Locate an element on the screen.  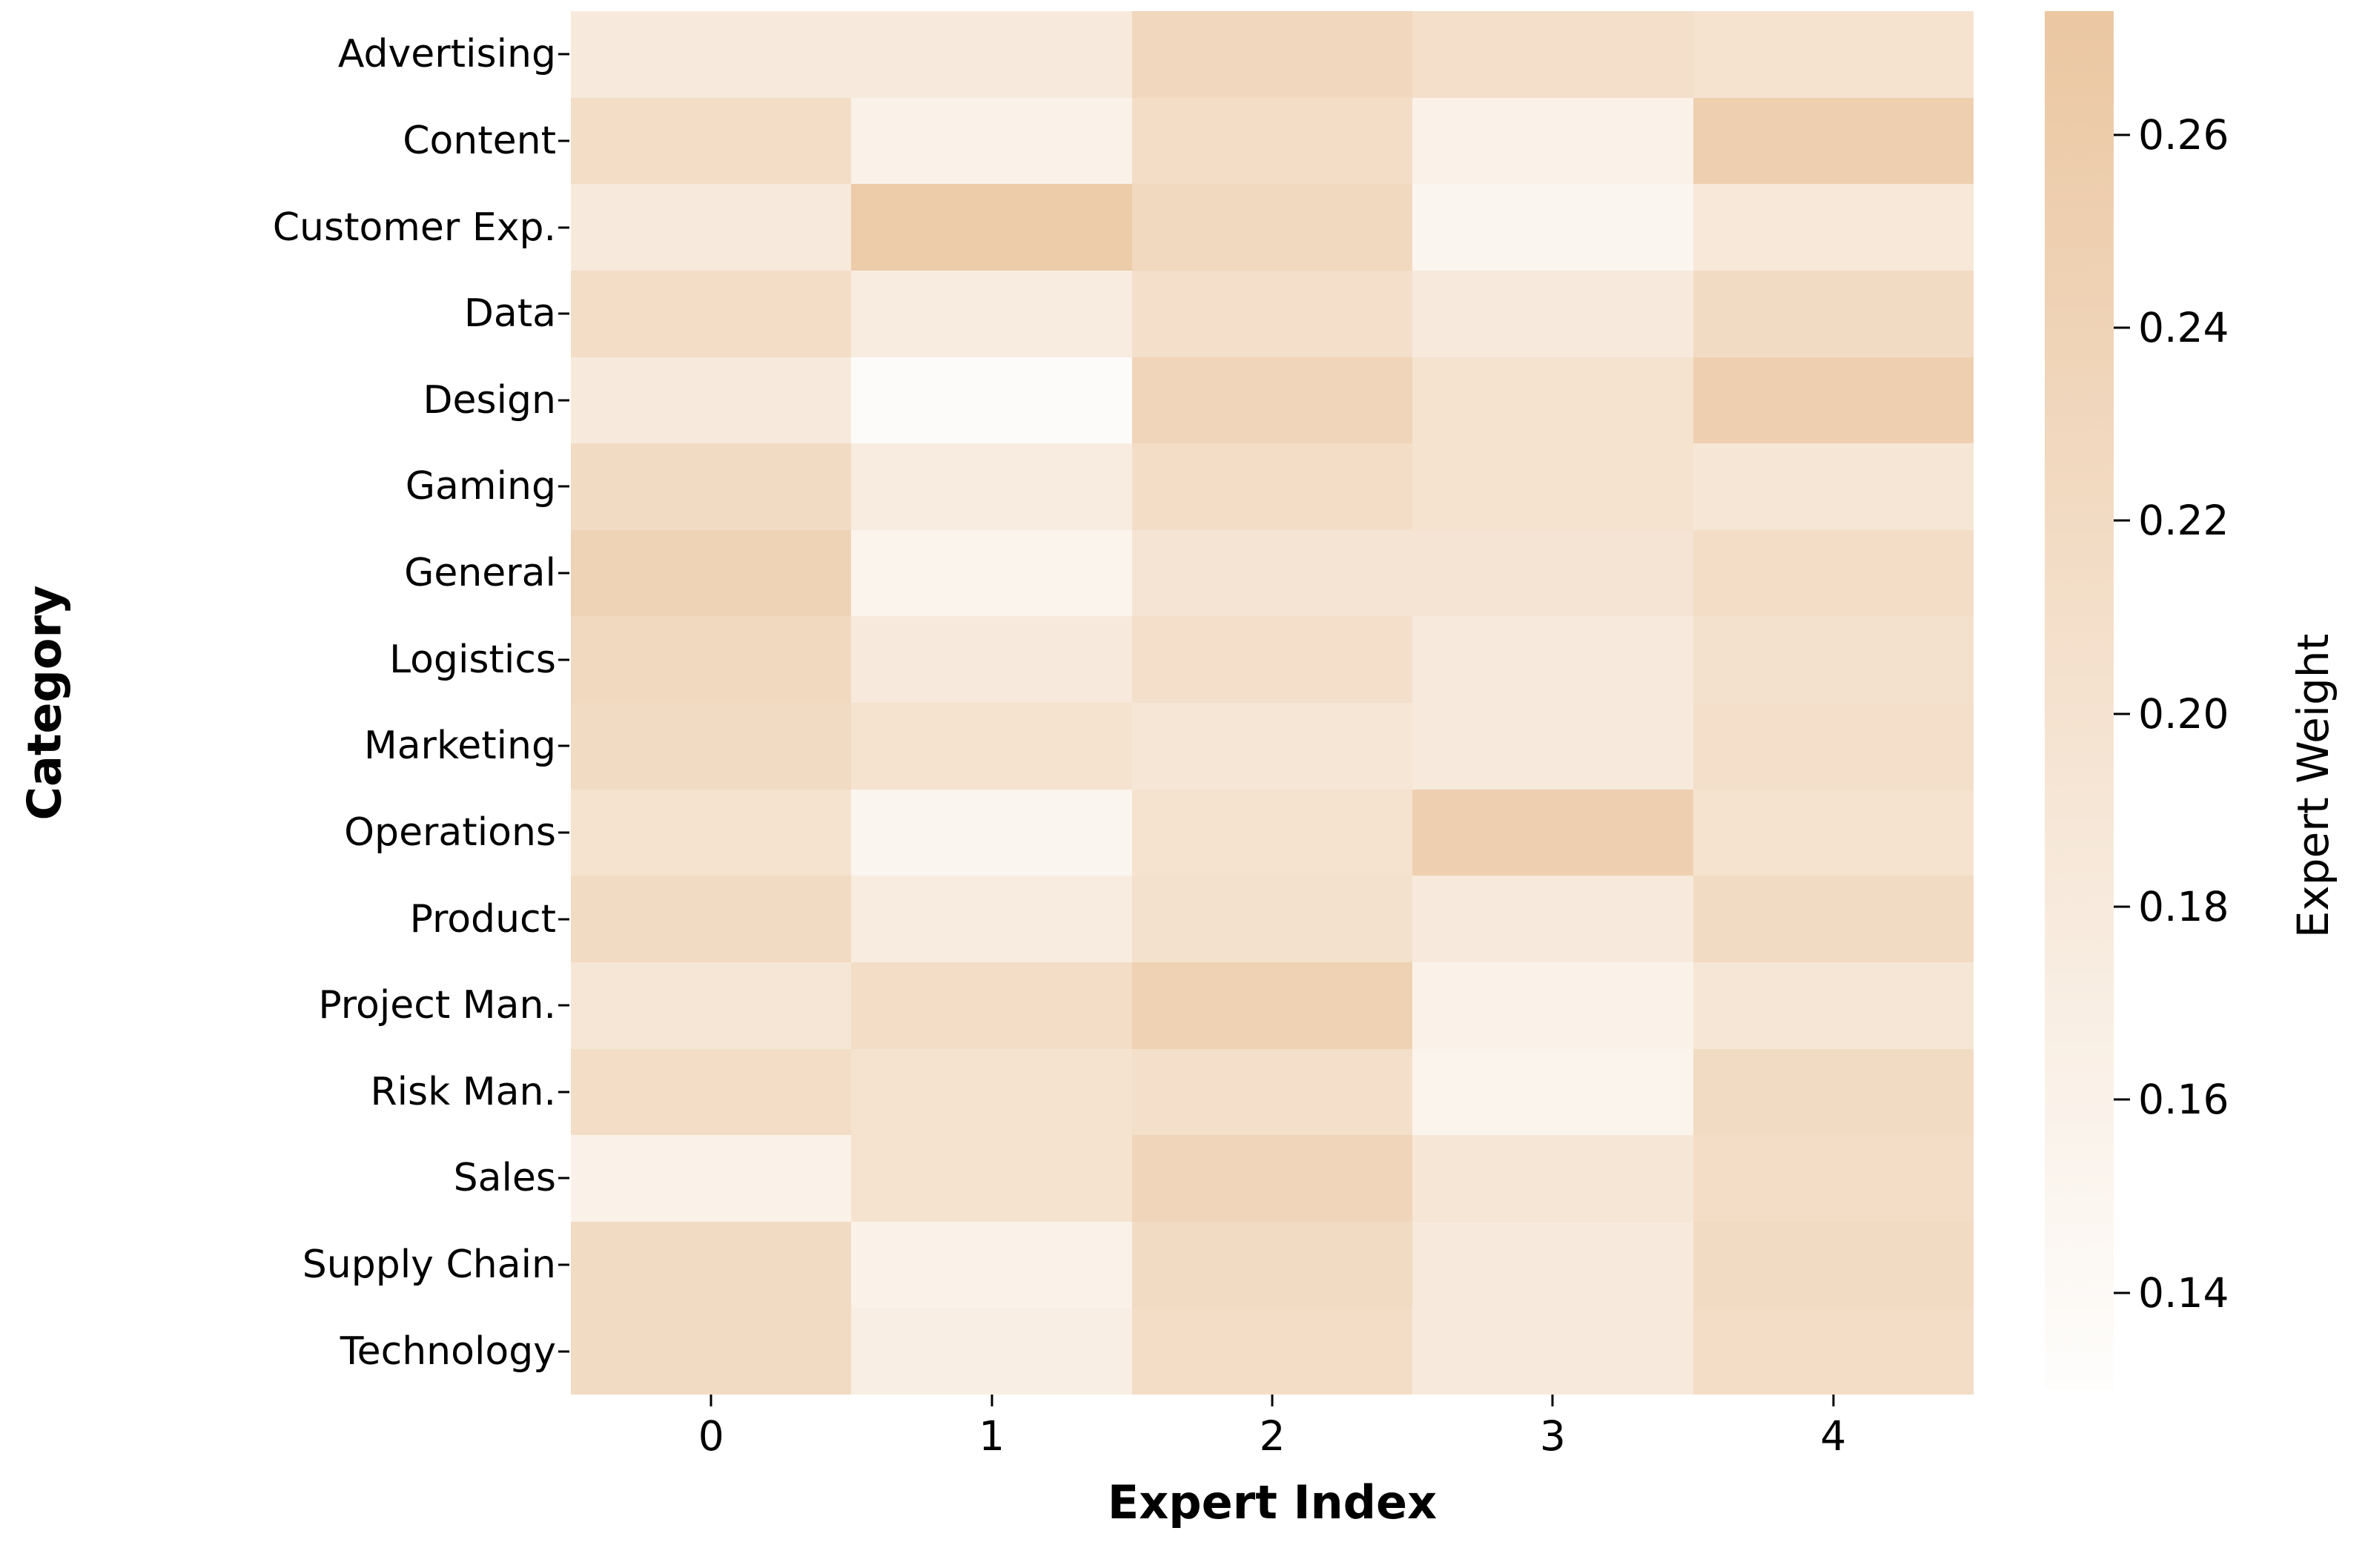
colorbar-gradient is located at coordinates (2079, 700).